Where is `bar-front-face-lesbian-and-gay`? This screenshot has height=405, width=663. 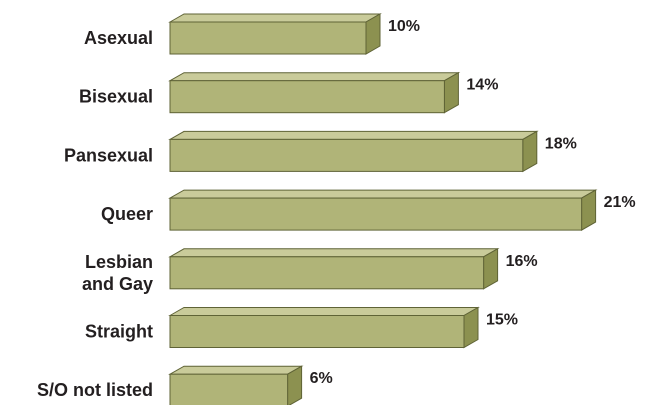
bar-front-face-lesbian-and-gay is located at coordinates (327, 273).